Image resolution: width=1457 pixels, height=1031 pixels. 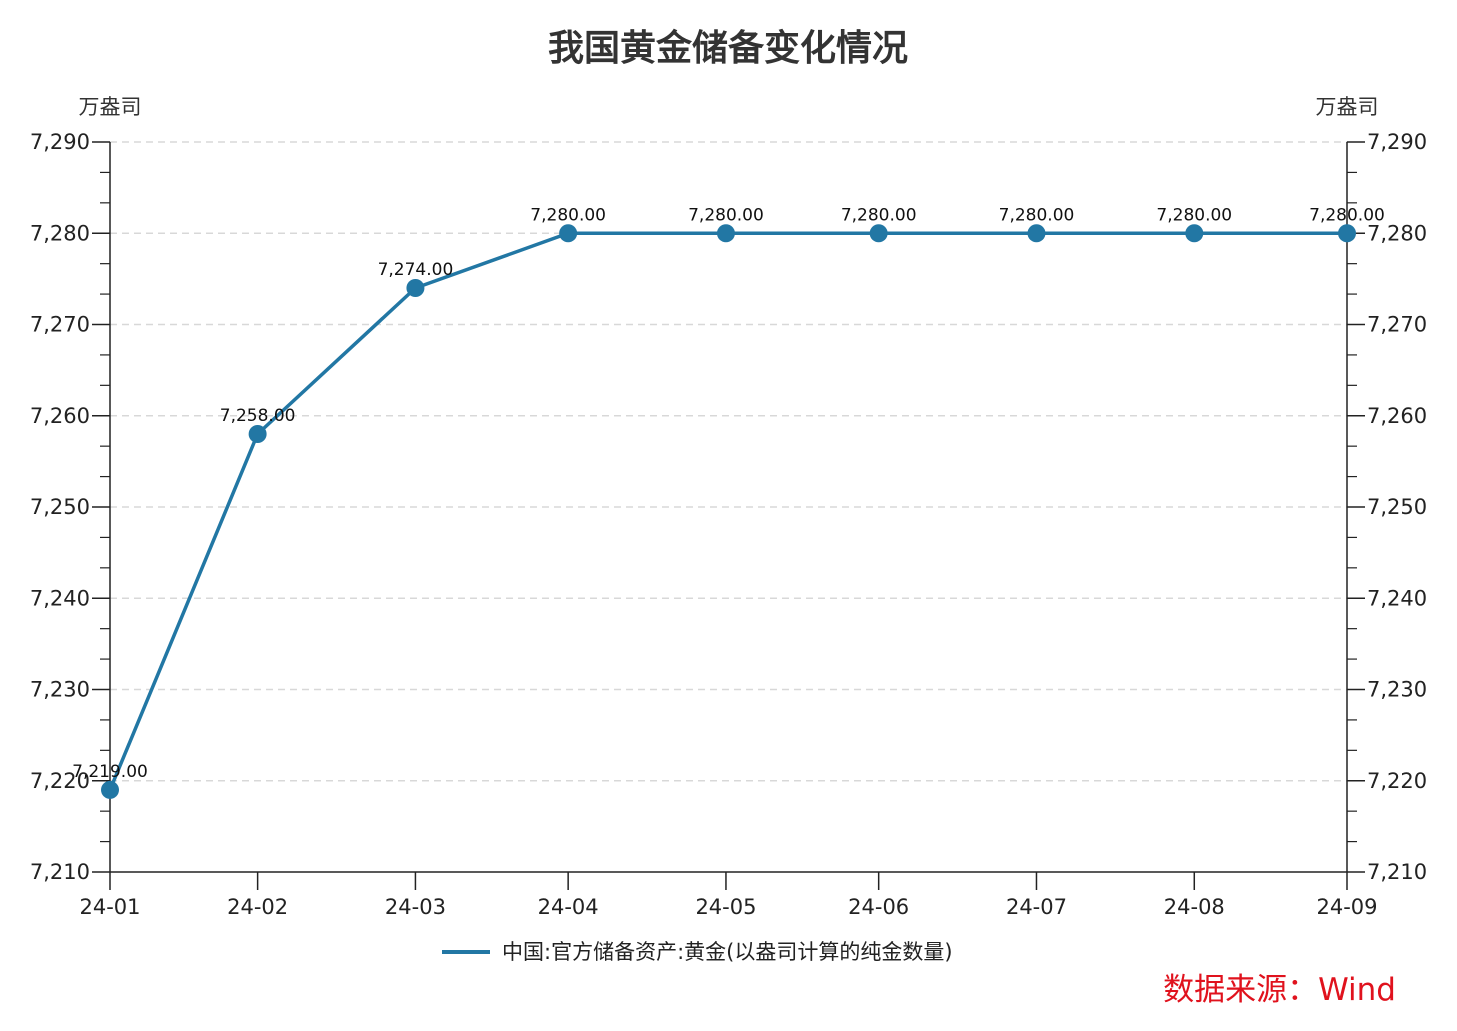 I want to click on x-tick-label: 24-04, so click(x=568, y=907).